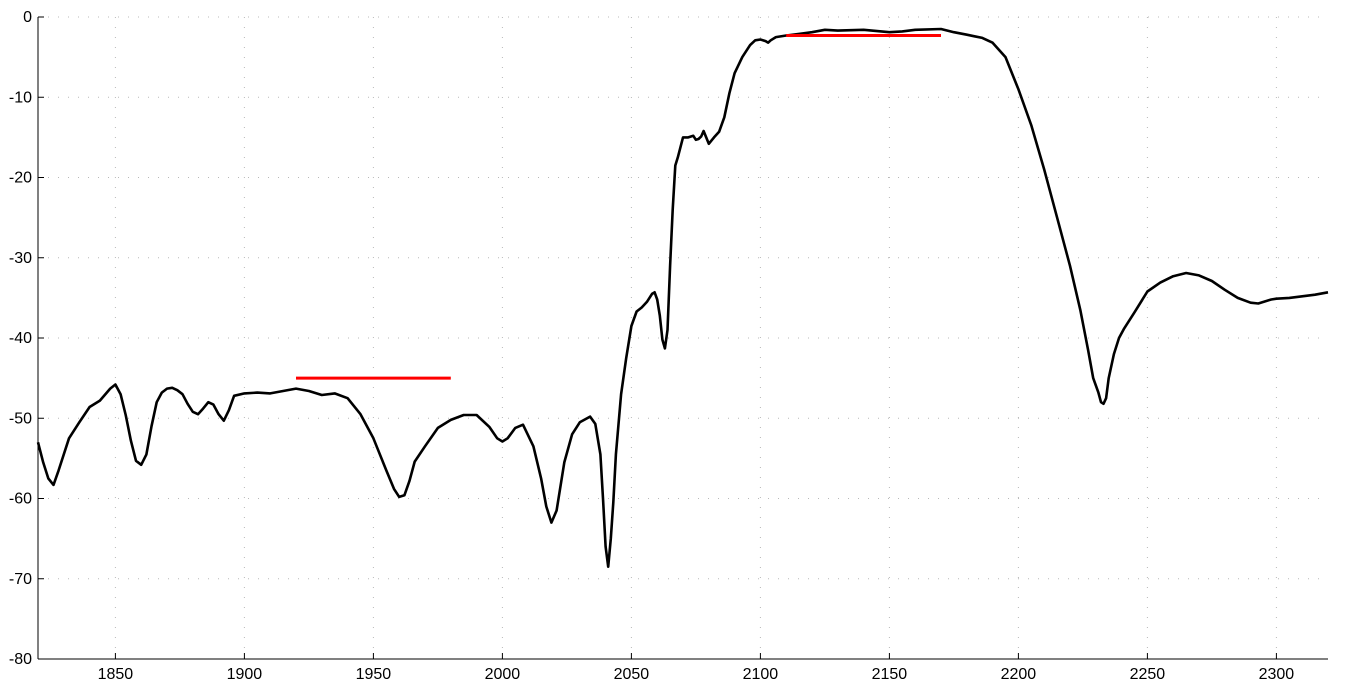 This screenshot has height=688, width=1370. Describe the element at coordinates (1277, 674) in the screenshot. I see `x-tick-label: 2300` at that location.